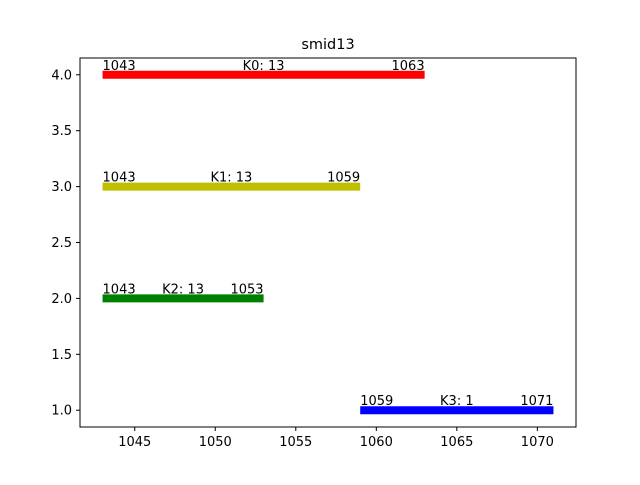 This screenshot has height=485, width=640. What do you see at coordinates (119, 289) in the screenshot?
I see `segment-start-label-2: 1043` at bounding box center [119, 289].